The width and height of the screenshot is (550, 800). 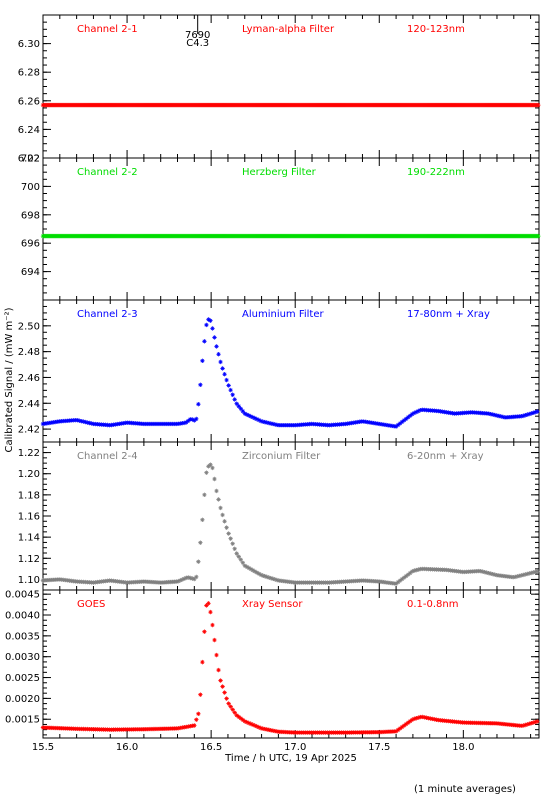 What do you see at coordinates (29, 474) in the screenshot?
I see `y-tick-label: 1.20` at bounding box center [29, 474].